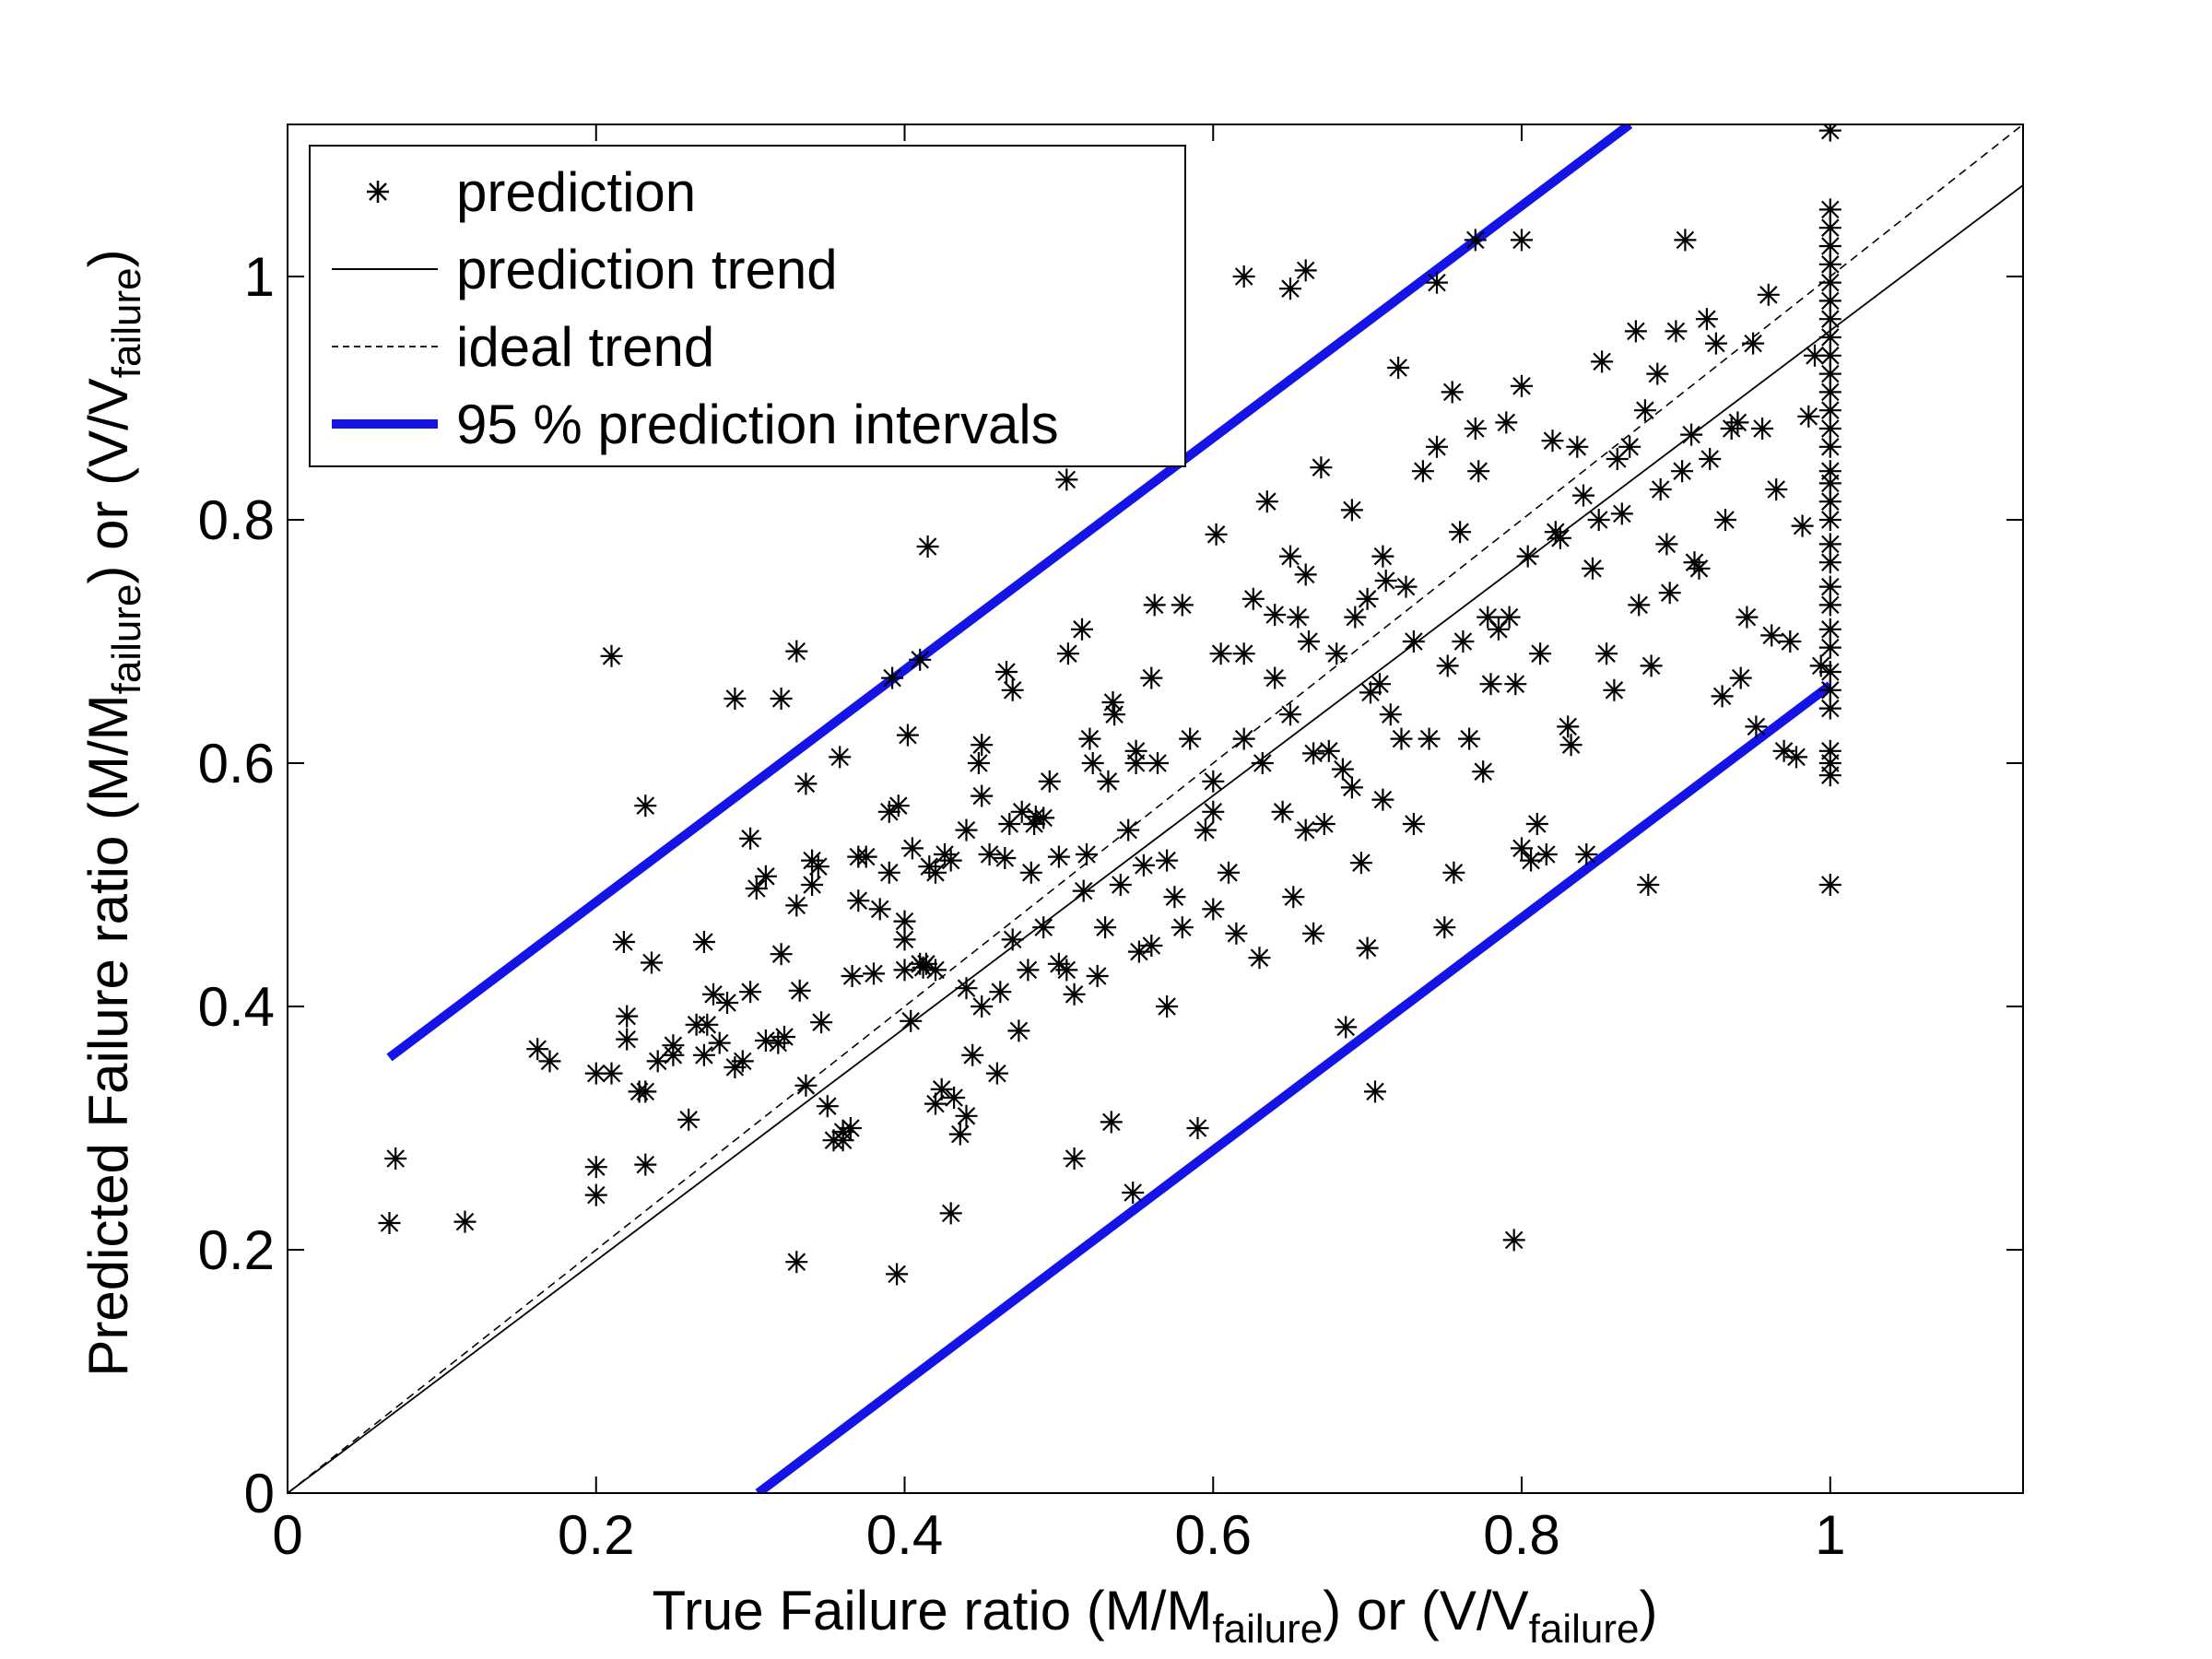  I want to click on y-tick-label: 0.4, so click(236, 1007).